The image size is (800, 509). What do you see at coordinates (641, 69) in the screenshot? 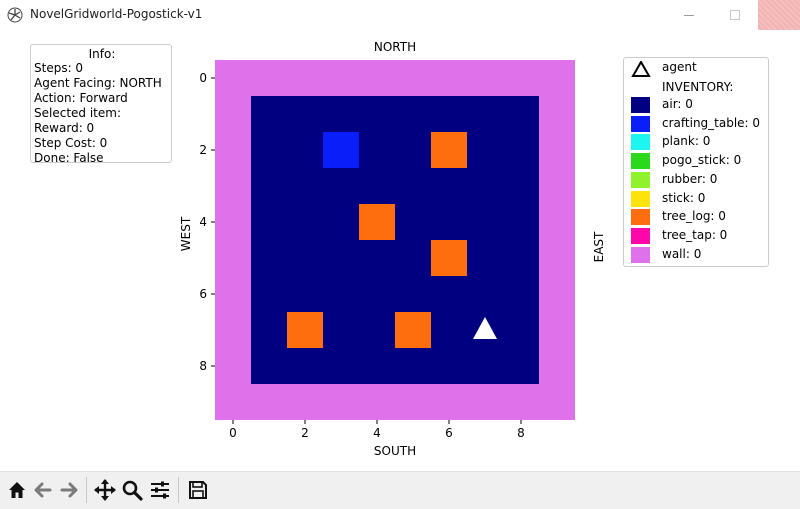
I see `agent-triangle-icon` at bounding box center [641, 69].